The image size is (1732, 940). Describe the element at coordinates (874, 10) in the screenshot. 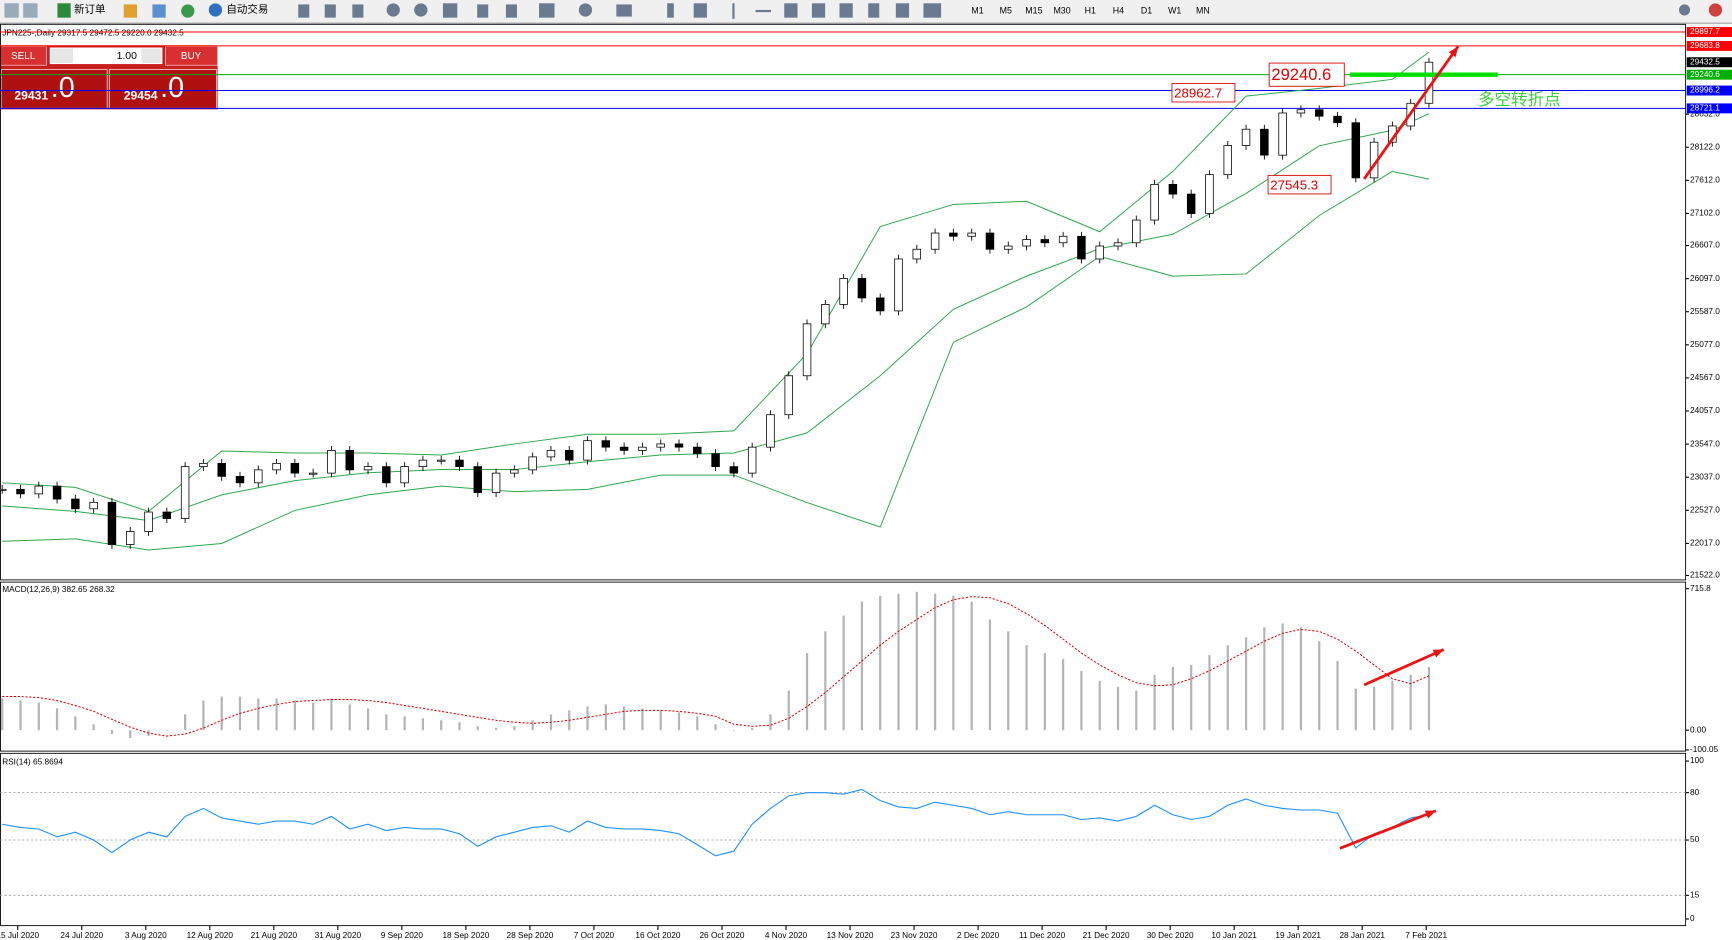

I see `text-tool` at that location.